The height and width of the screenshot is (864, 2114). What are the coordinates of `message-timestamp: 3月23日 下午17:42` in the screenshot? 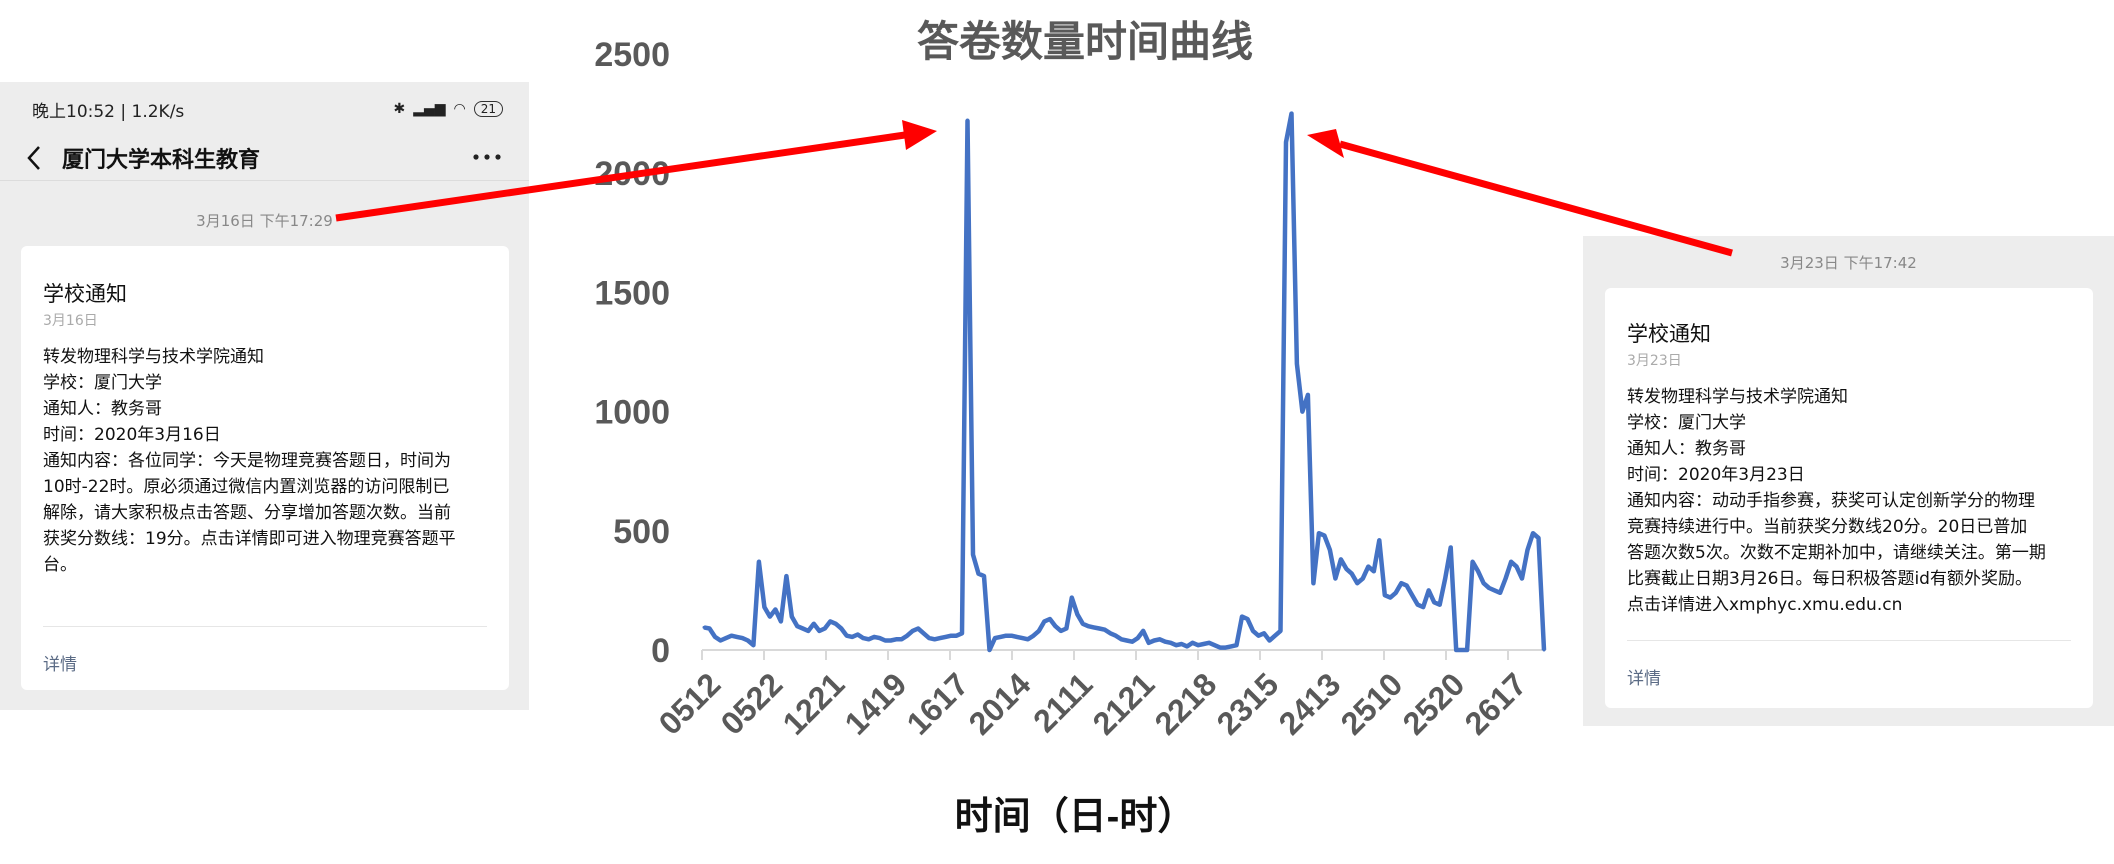 It's located at (1848, 263).